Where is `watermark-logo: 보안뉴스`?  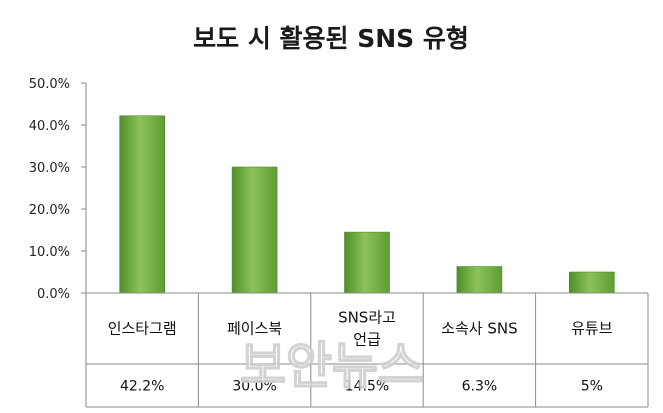
watermark-logo: 보안뉴스 is located at coordinates (332, 366).